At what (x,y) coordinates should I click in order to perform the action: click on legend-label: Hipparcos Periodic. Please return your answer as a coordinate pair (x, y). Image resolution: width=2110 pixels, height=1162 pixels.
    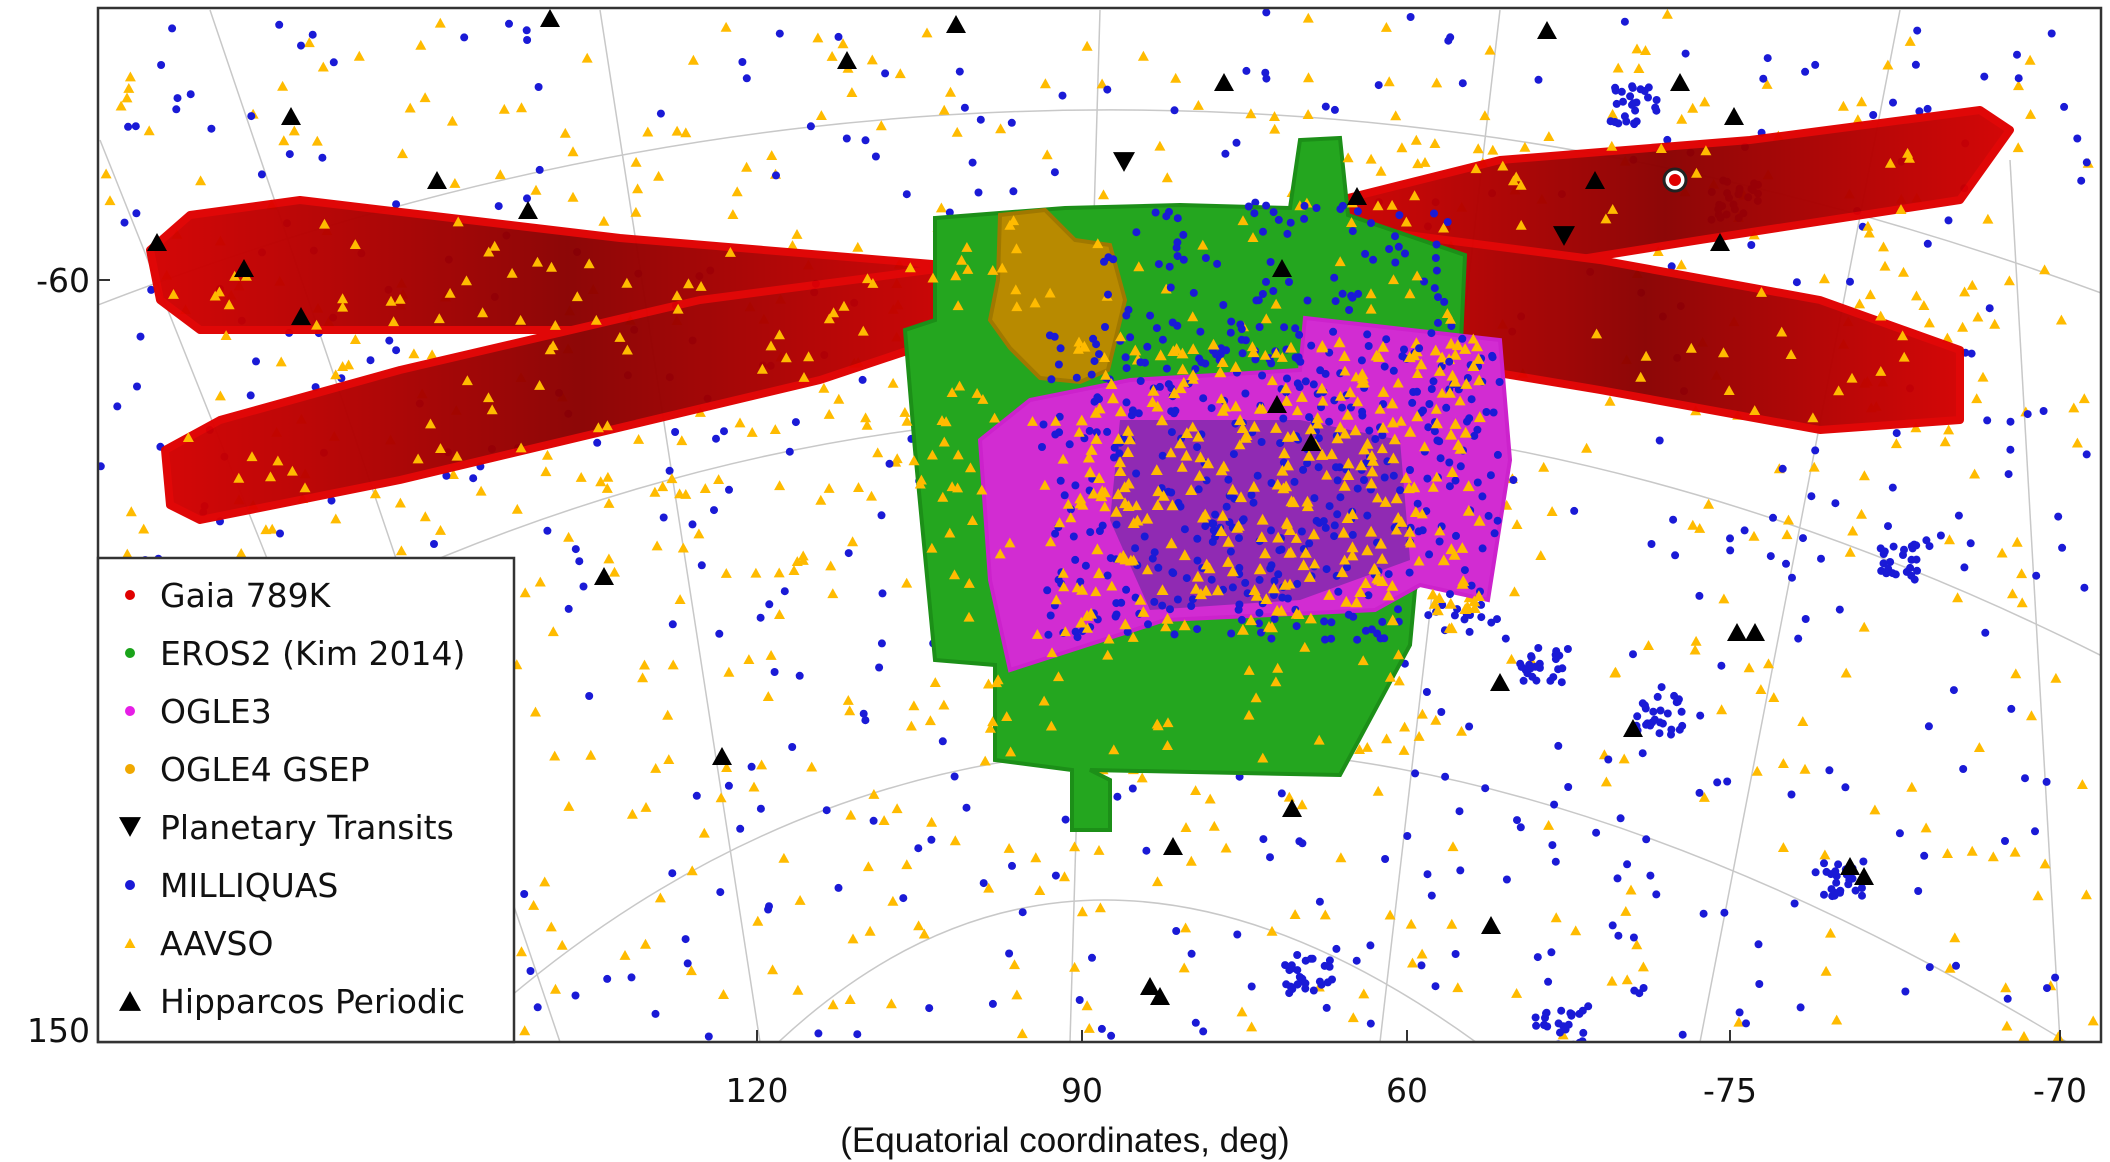
    Looking at the image, I should click on (312, 1001).